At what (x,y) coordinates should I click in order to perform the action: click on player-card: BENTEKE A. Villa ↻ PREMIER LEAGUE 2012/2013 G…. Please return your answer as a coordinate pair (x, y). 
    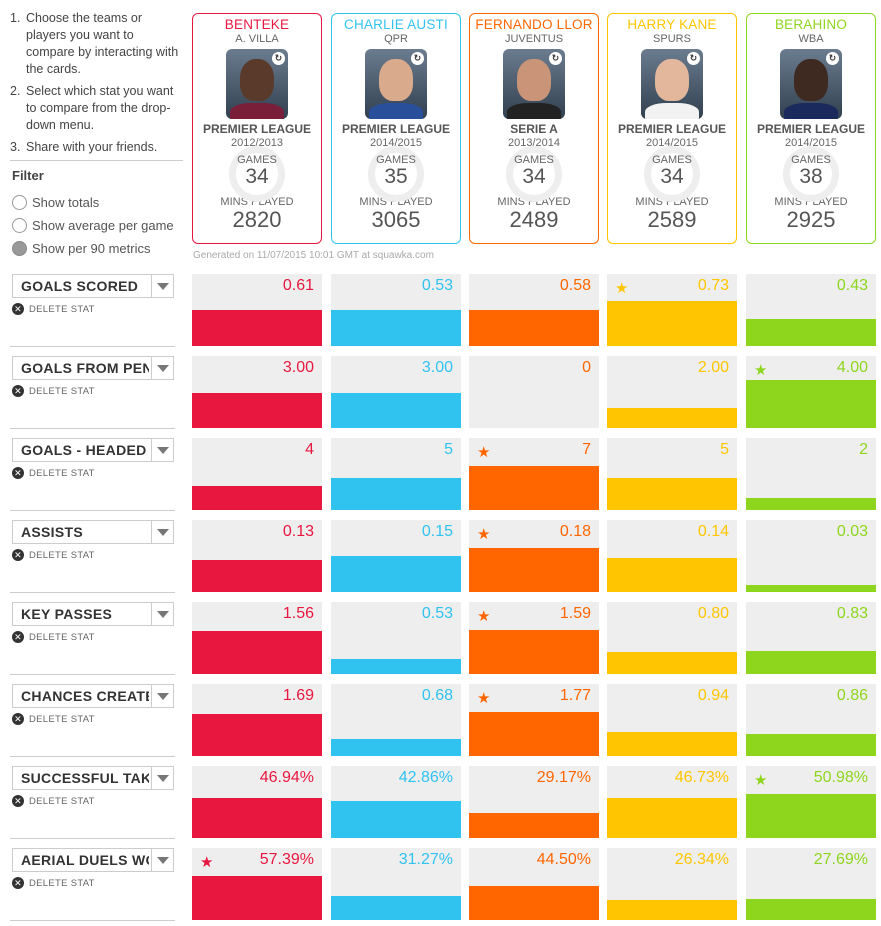
    Looking at the image, I should click on (257, 128).